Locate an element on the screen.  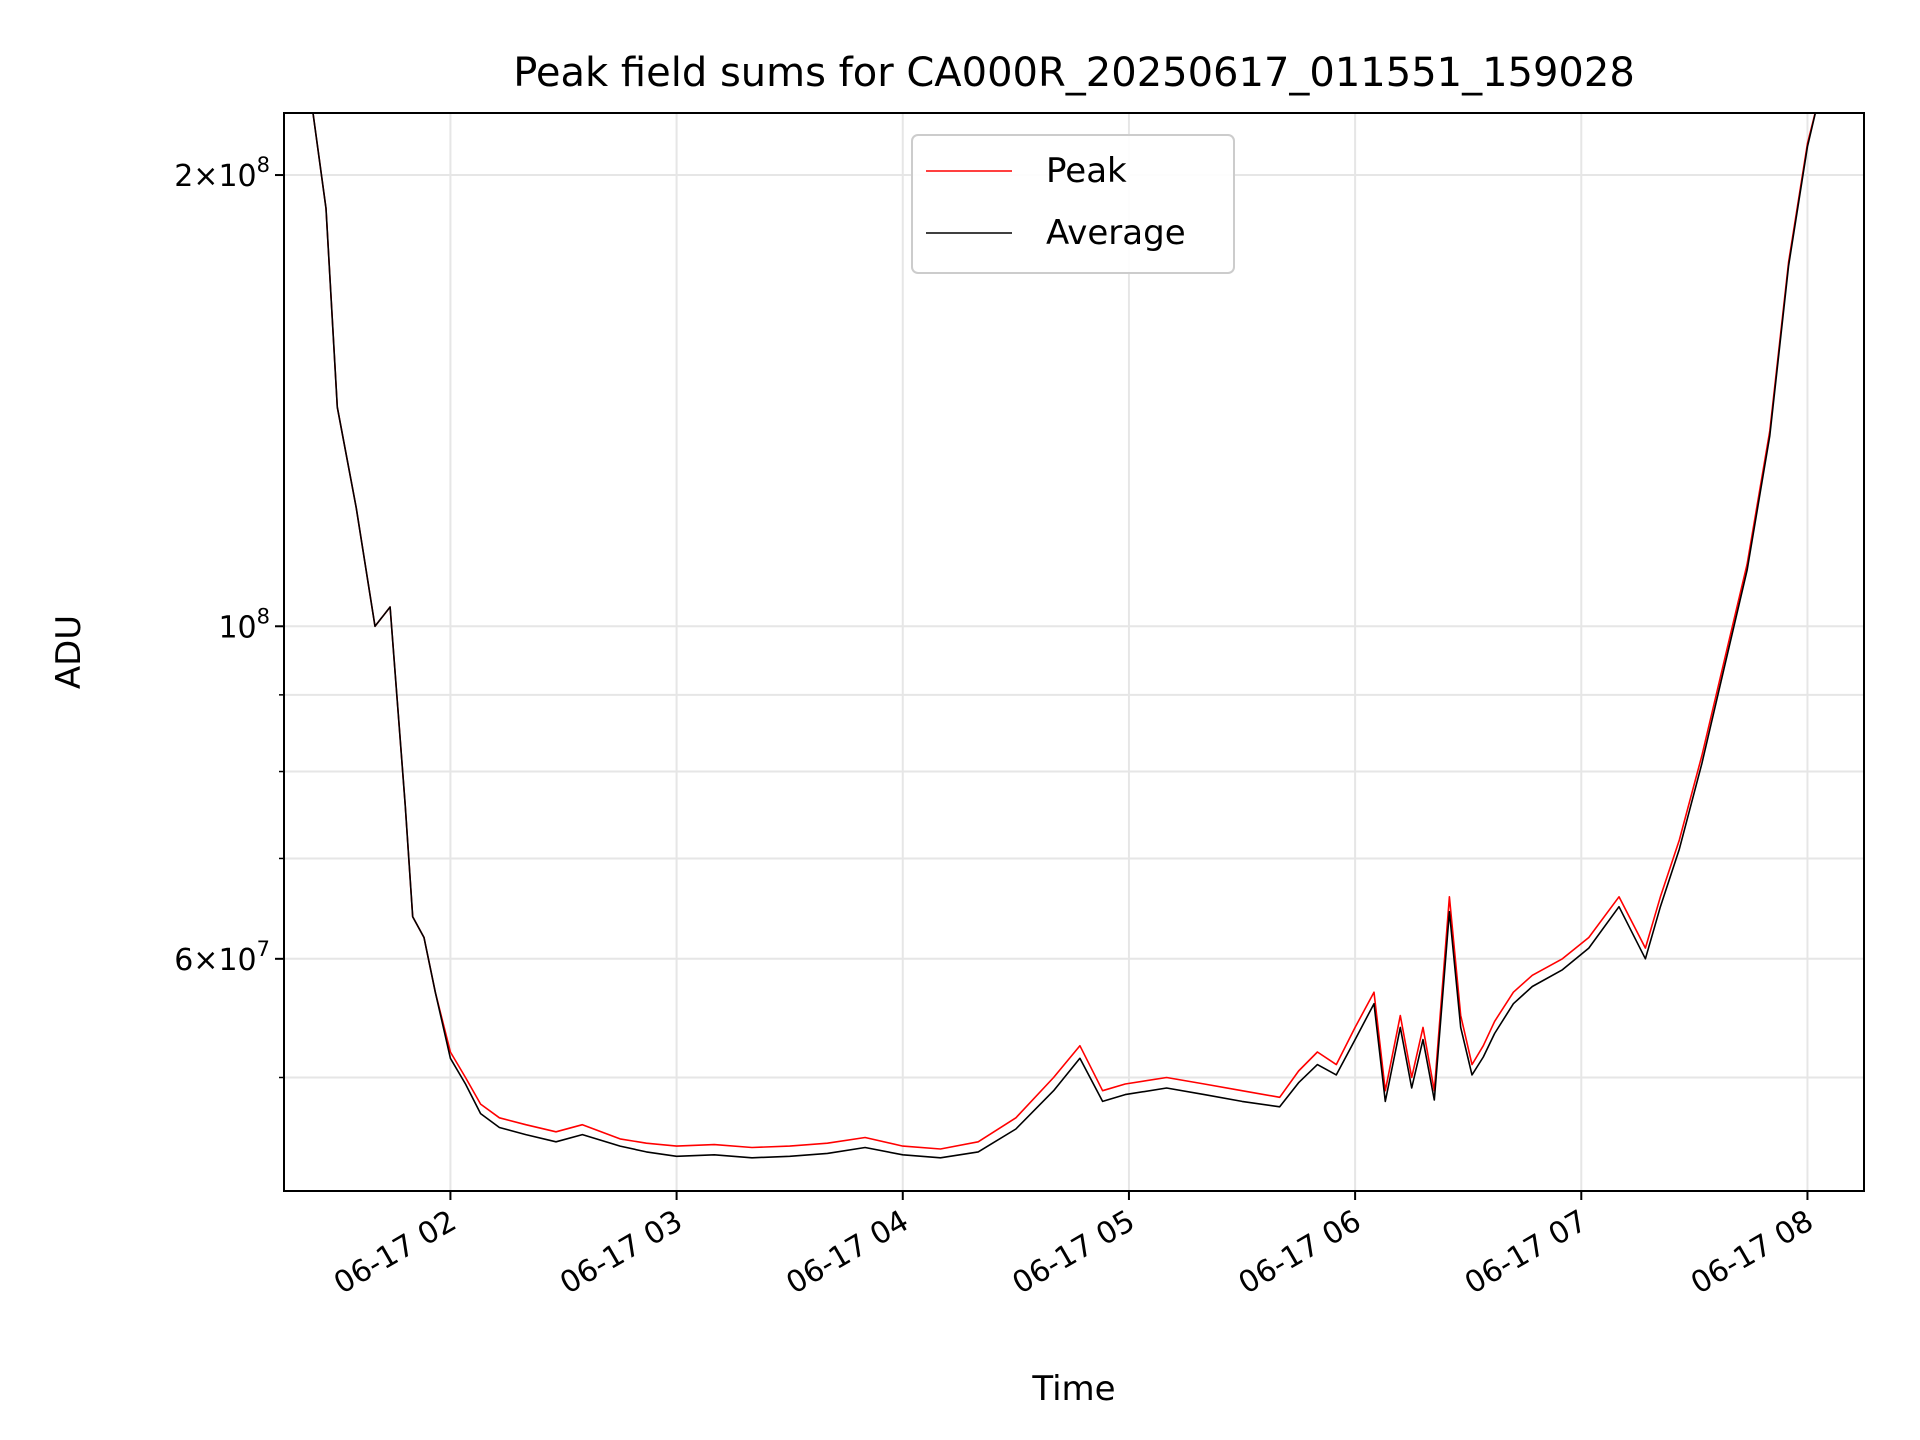
y-tick-mantissa: 10 is located at coordinates (237, 627).